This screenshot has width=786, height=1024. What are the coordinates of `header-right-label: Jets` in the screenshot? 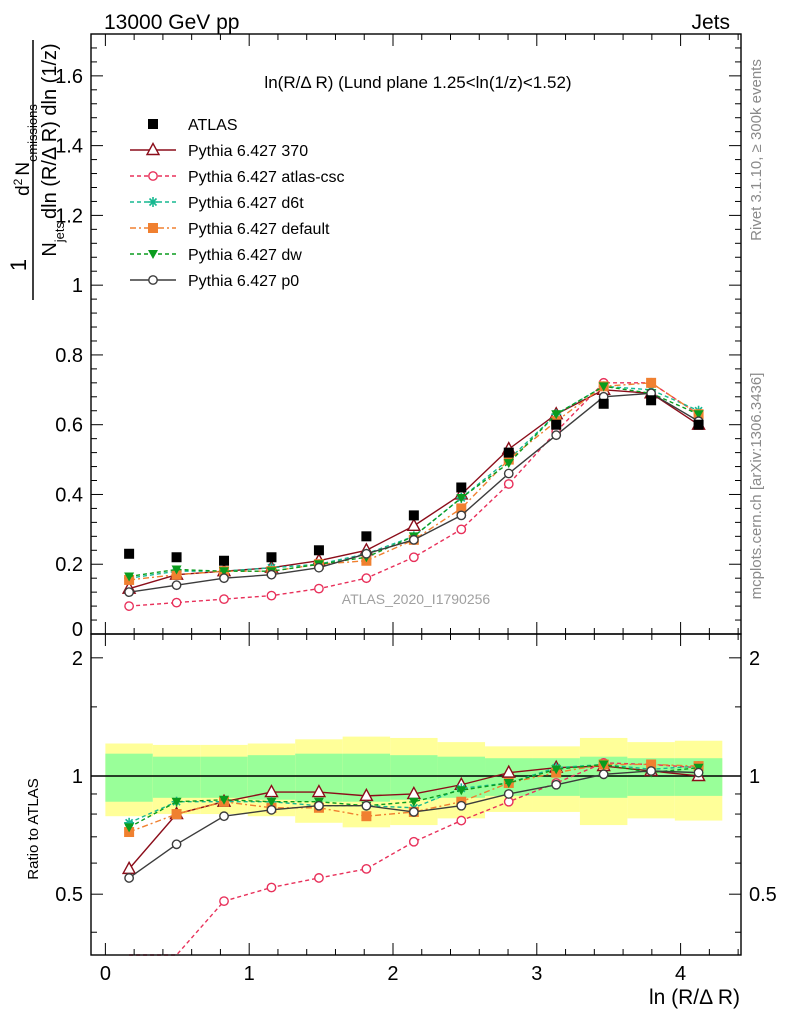 It's located at (710, 22).